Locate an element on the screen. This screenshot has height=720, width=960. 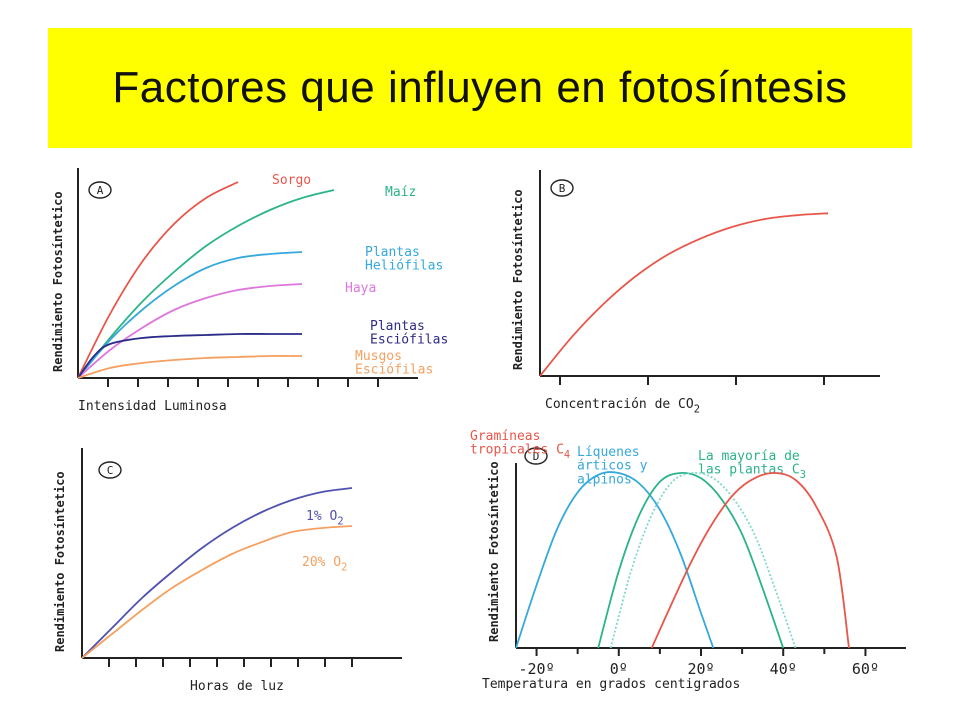
chart-a-series-label: Plantas Heliófilas is located at coordinates (404, 259).